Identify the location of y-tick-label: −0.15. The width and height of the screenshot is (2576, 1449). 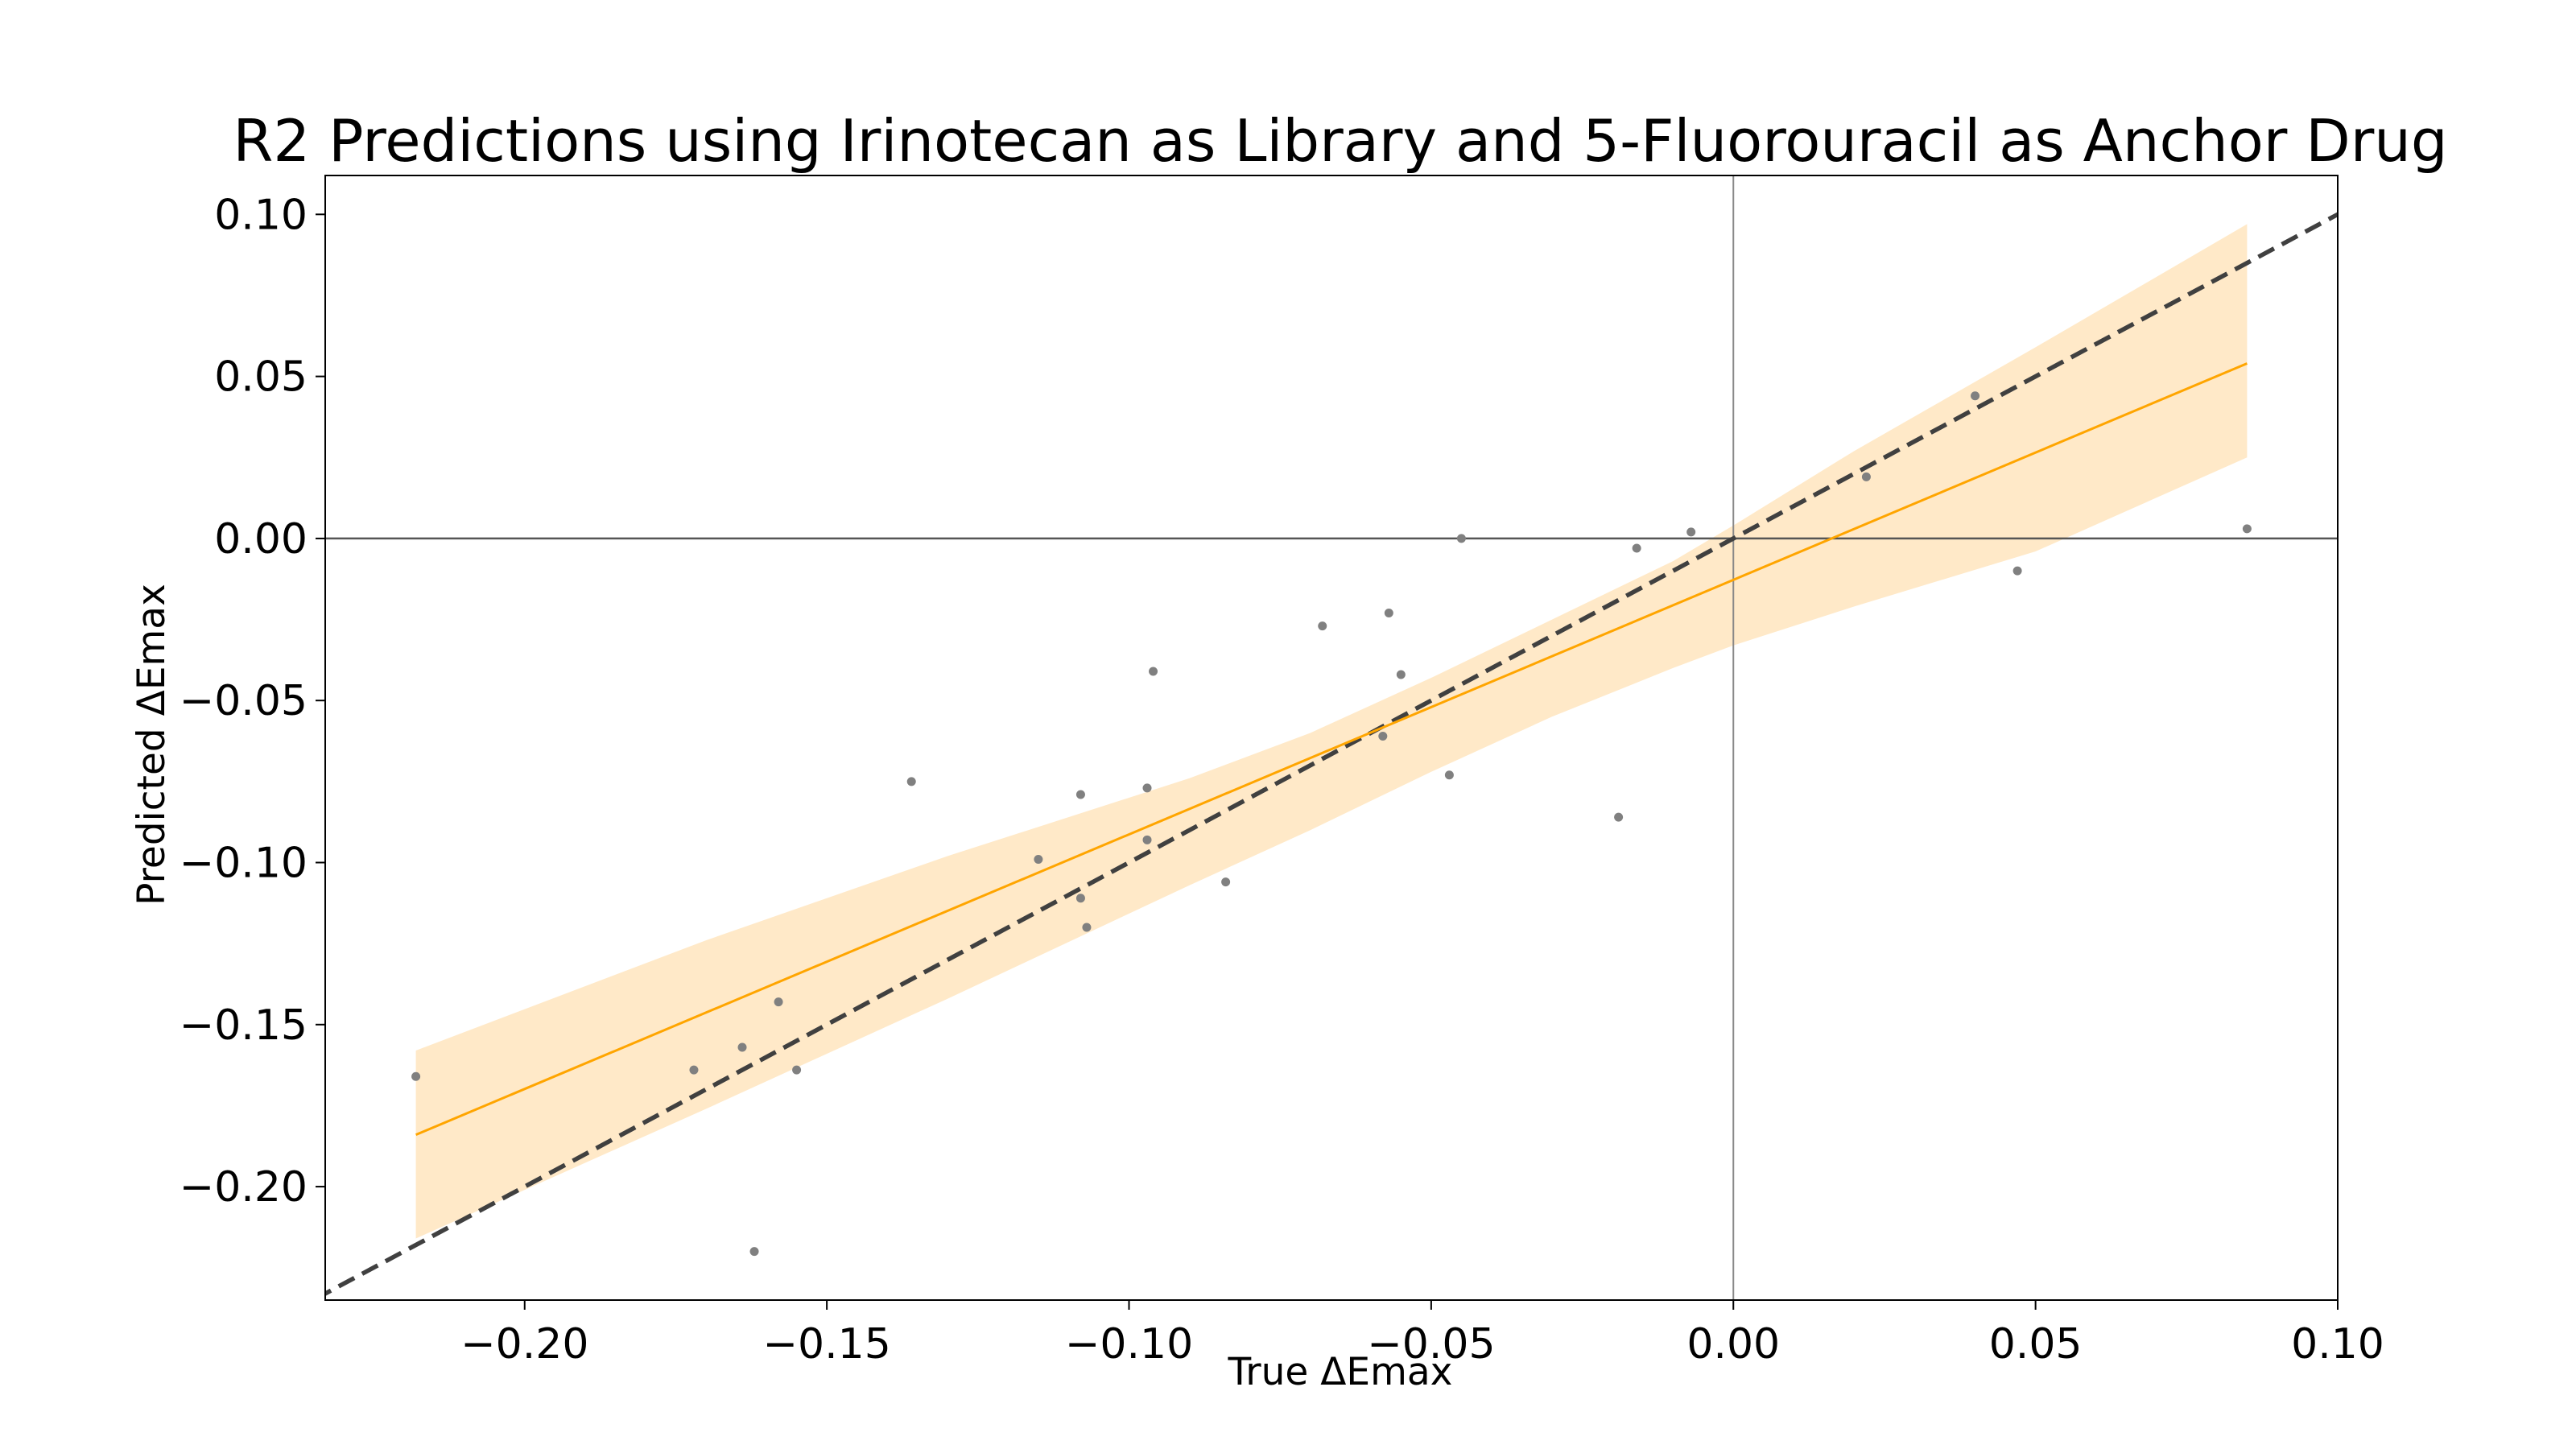
(244, 1025).